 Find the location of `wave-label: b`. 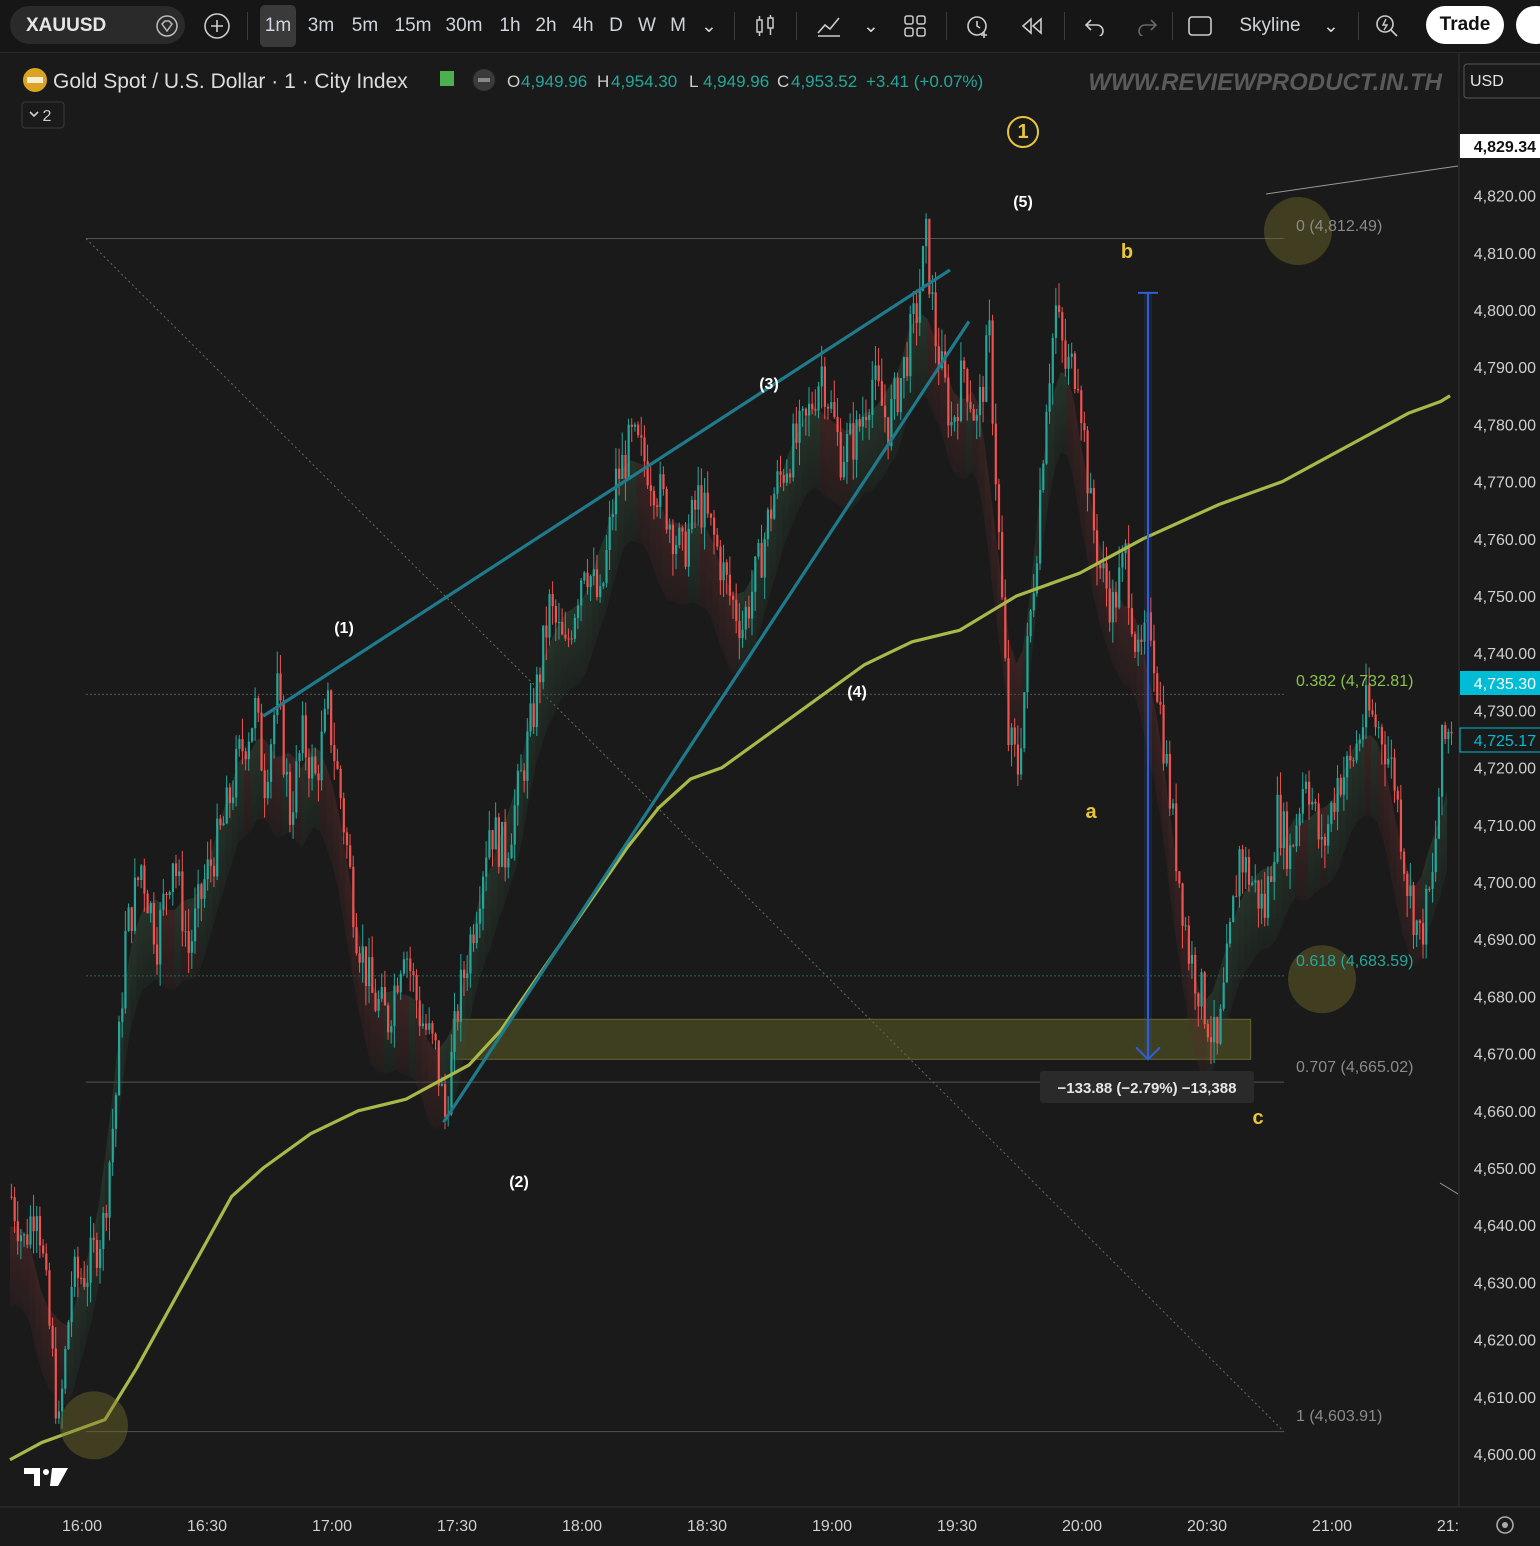

wave-label: b is located at coordinates (1127, 252).